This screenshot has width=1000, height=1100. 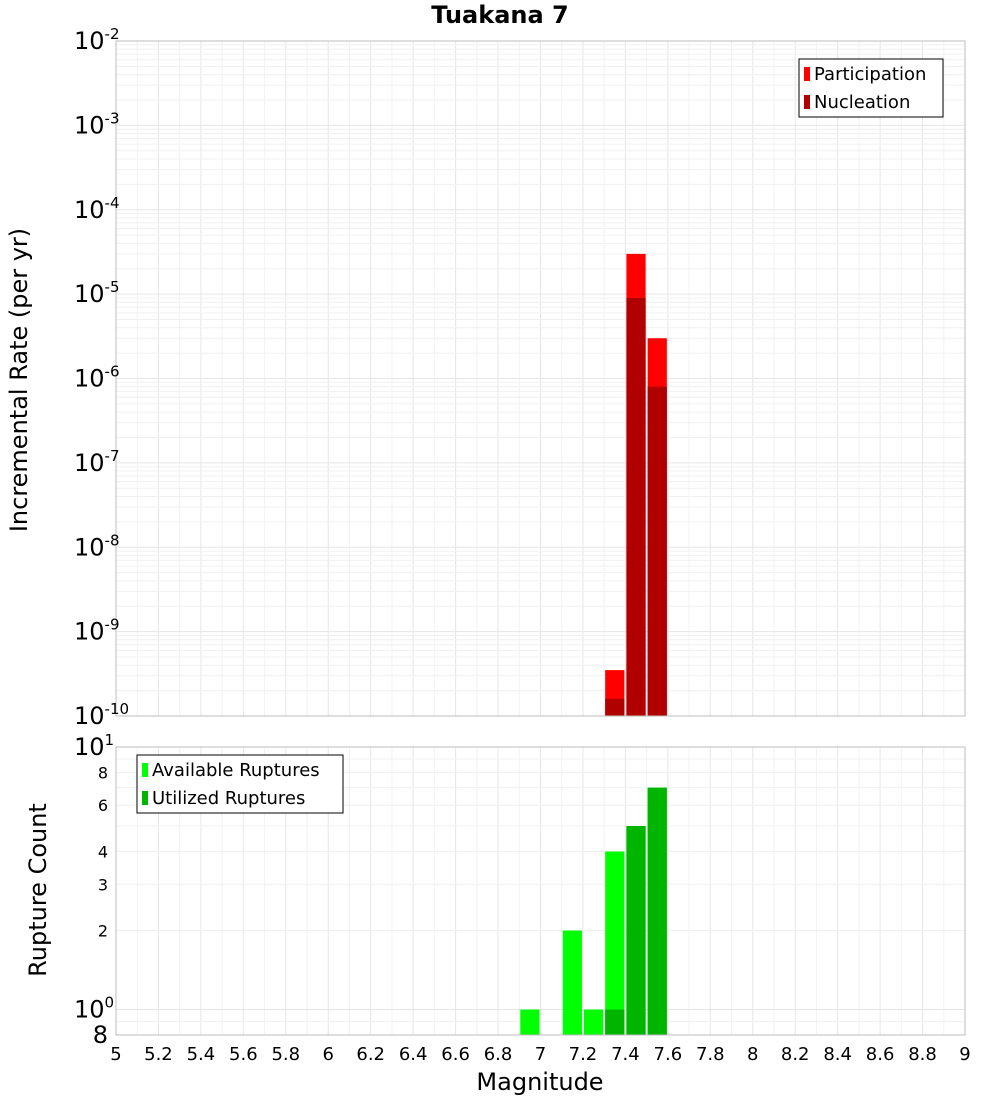 What do you see at coordinates (710, 1054) in the screenshot?
I see `x-tick-label: 7.8` at bounding box center [710, 1054].